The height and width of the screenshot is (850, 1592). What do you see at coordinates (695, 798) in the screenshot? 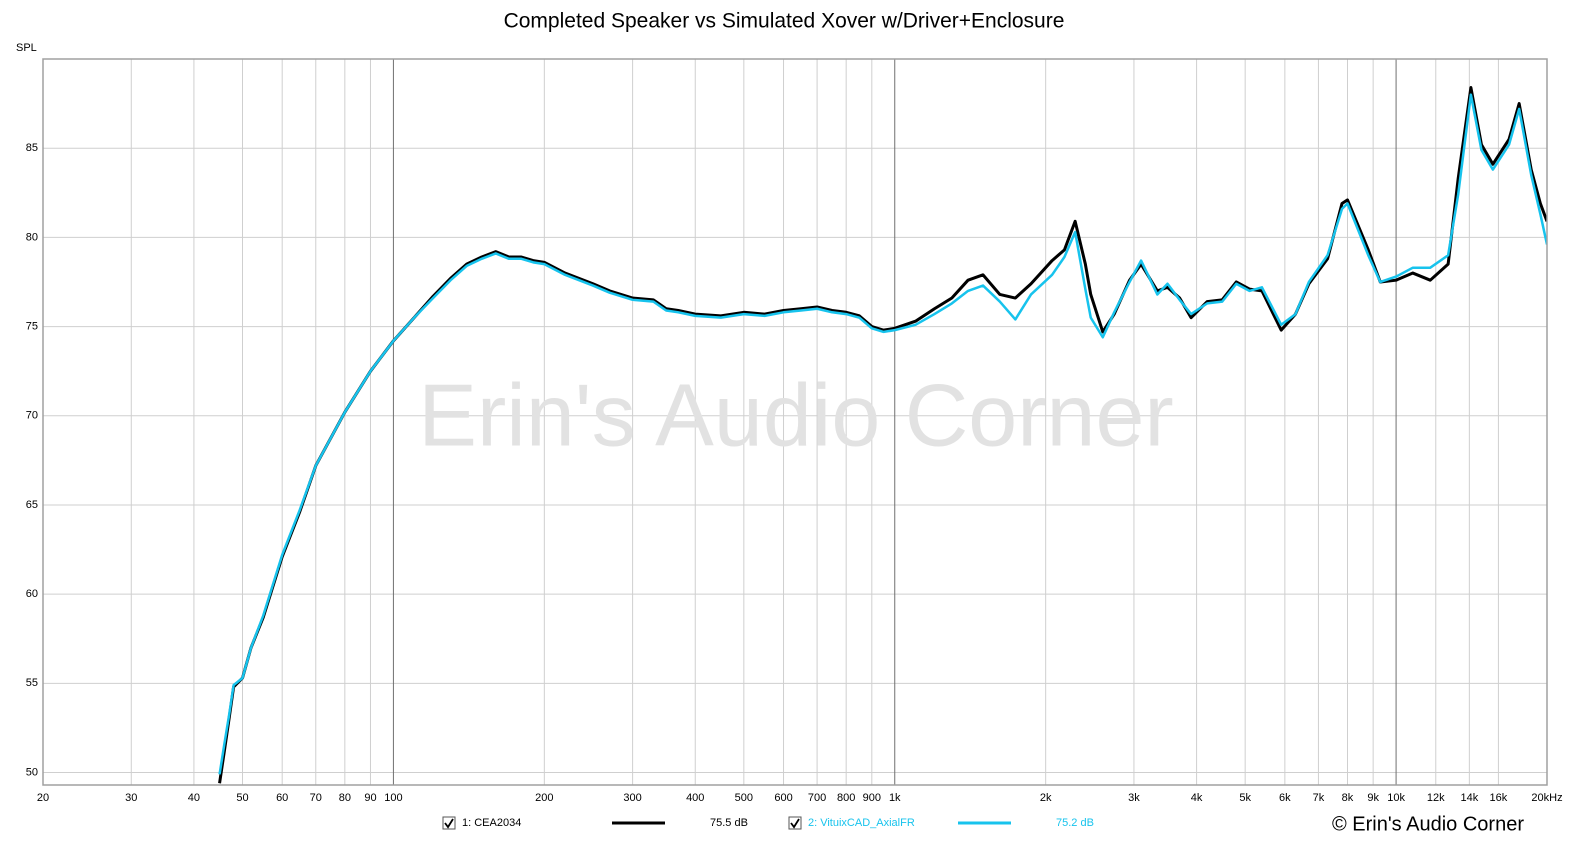
I see `x-tick-label: 400` at bounding box center [695, 798].